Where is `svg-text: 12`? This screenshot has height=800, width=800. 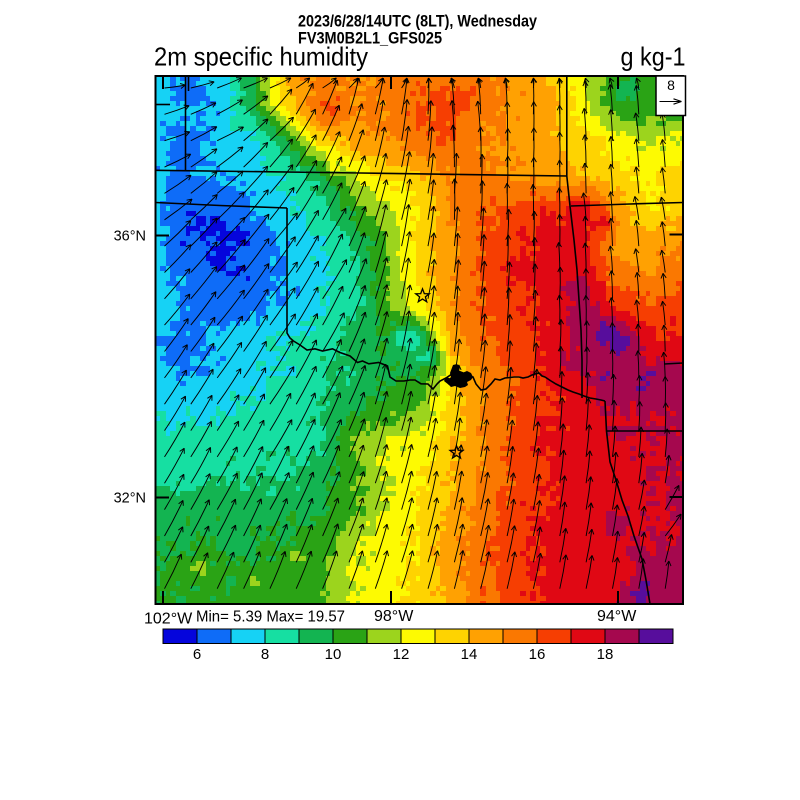 svg-text: 12 is located at coordinates (401, 654).